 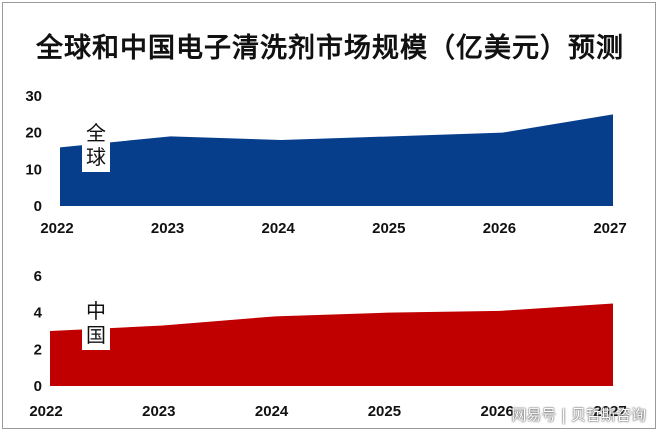 I want to click on global-xtick-label: 2025, so click(x=388, y=228).